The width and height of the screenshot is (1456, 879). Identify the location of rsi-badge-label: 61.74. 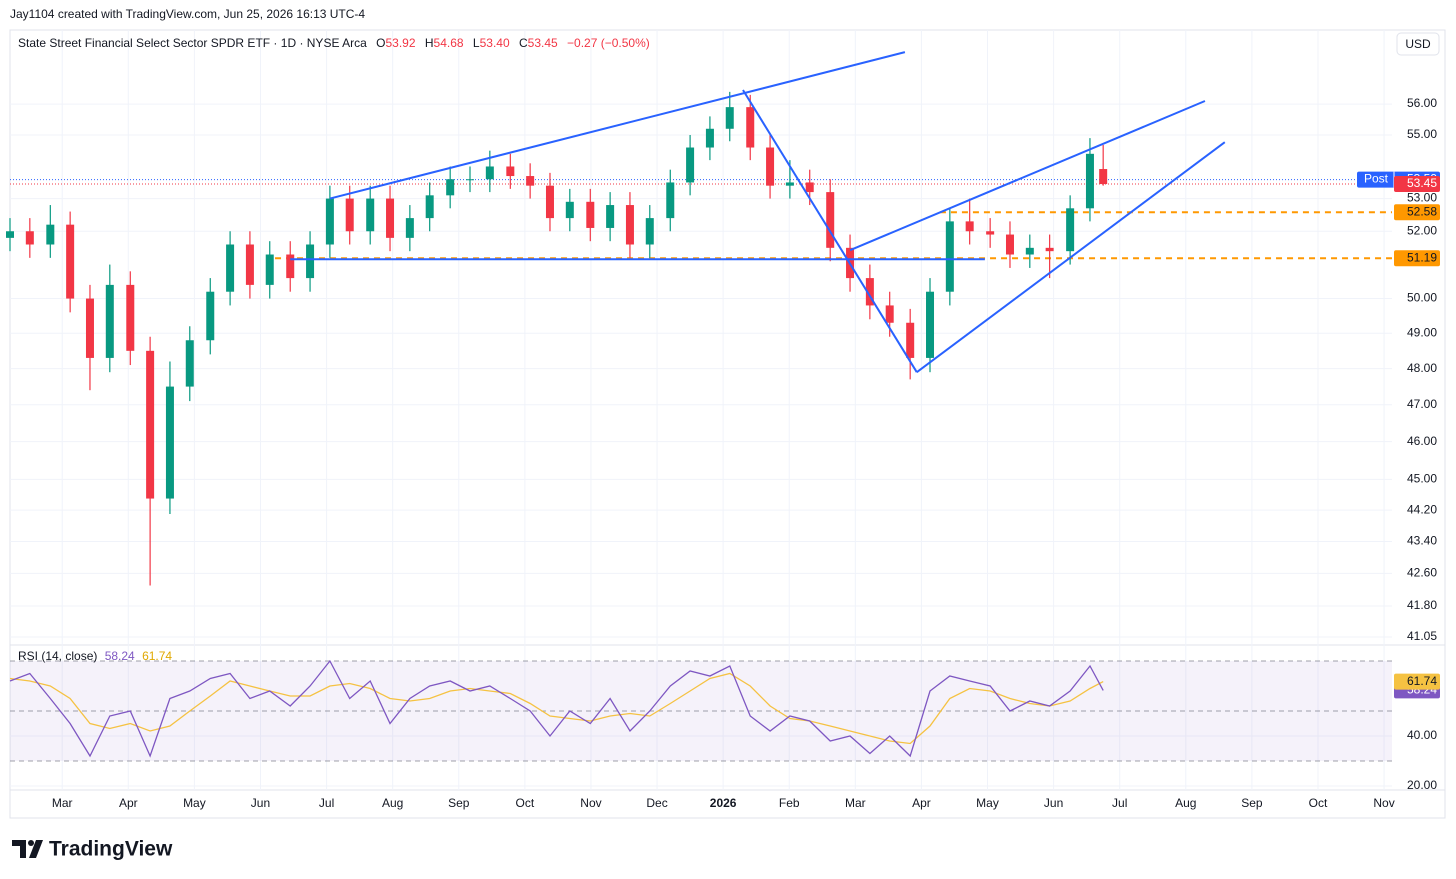
(1422, 681).